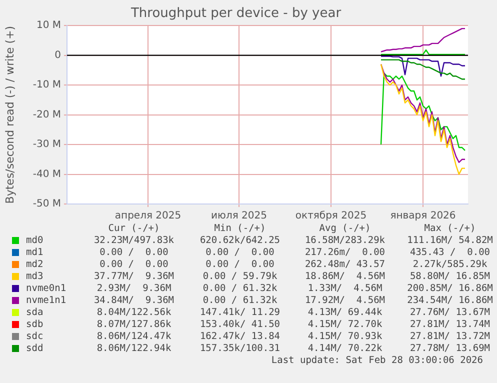 This screenshot has height=383, width=497. Describe the element at coordinates (46, 300) in the screenshot. I see `legend-label: nvme1n1` at that location.